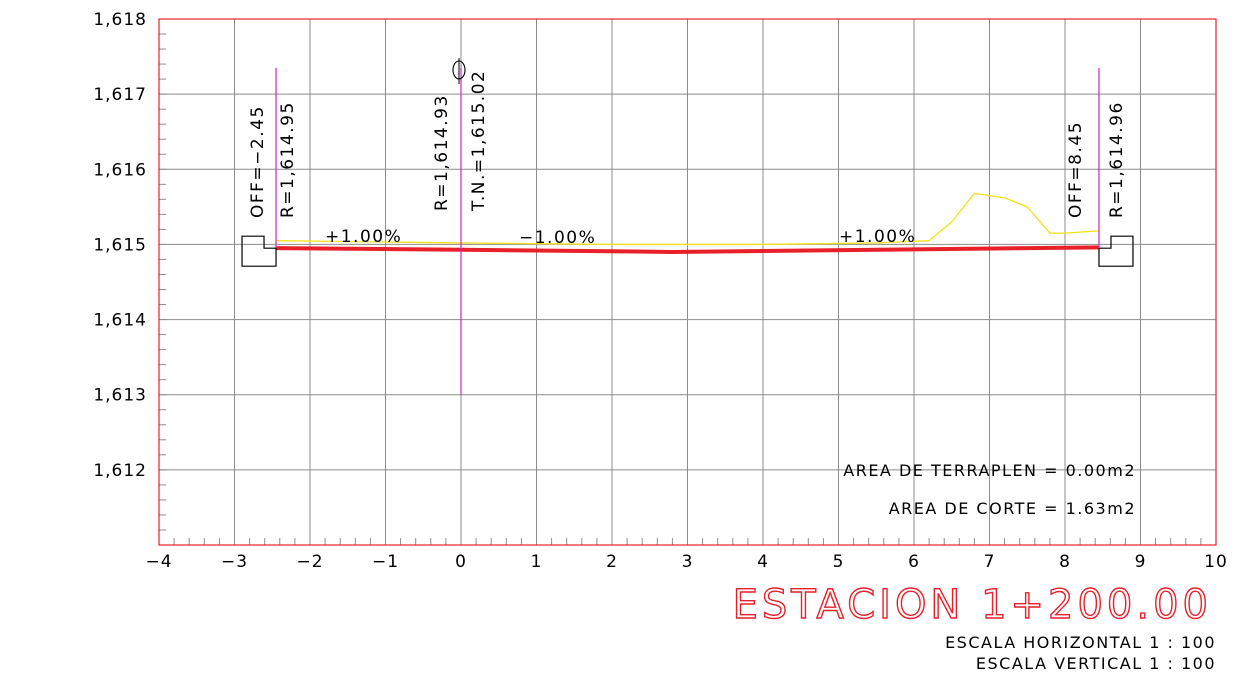 This screenshot has width=1244, height=691. I want to click on curb-symbols, so click(687, 251).